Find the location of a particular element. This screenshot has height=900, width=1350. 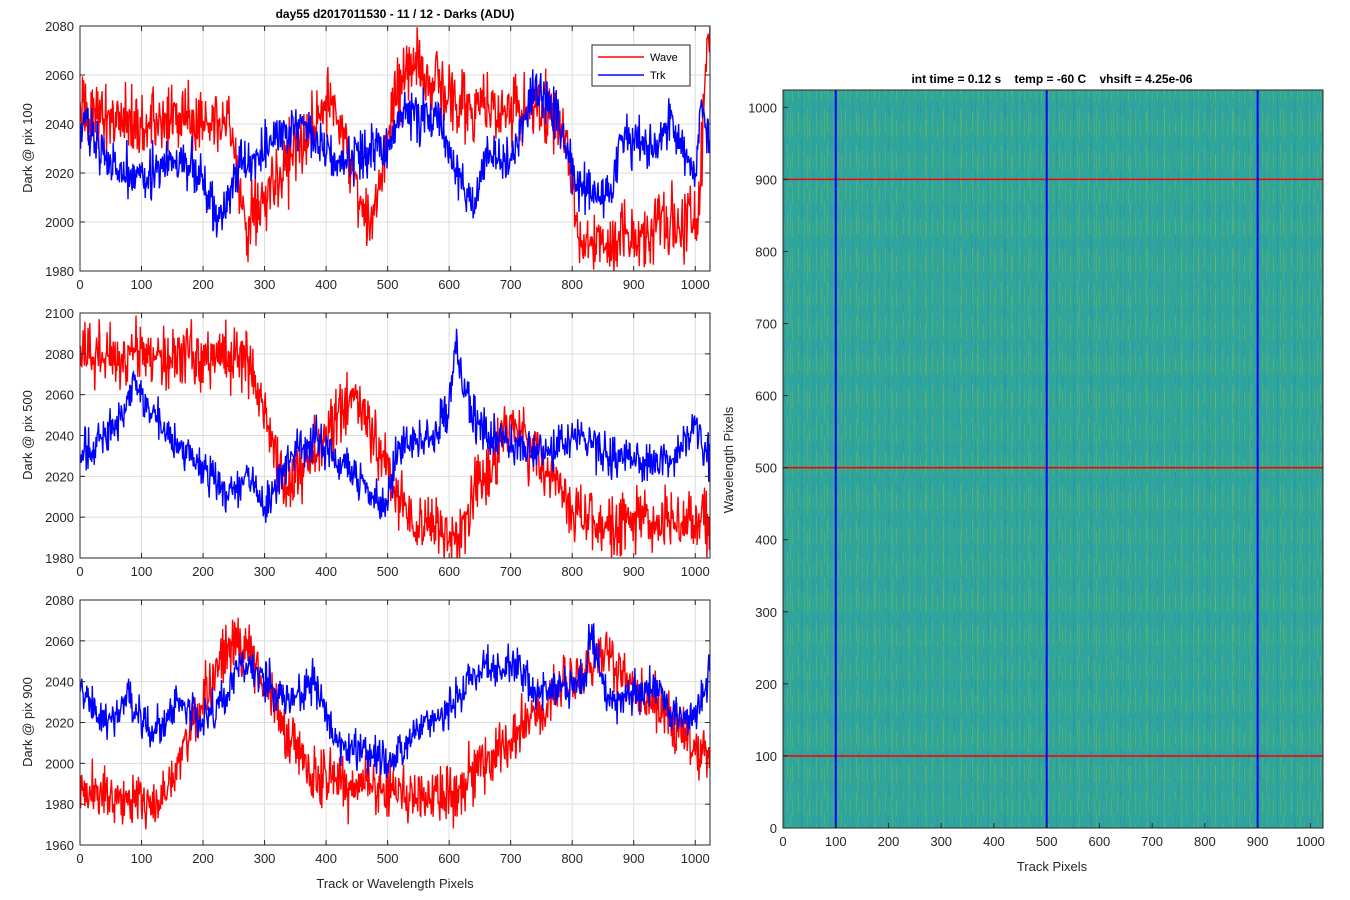

tick-label-y: 700 is located at coordinates (766, 324).